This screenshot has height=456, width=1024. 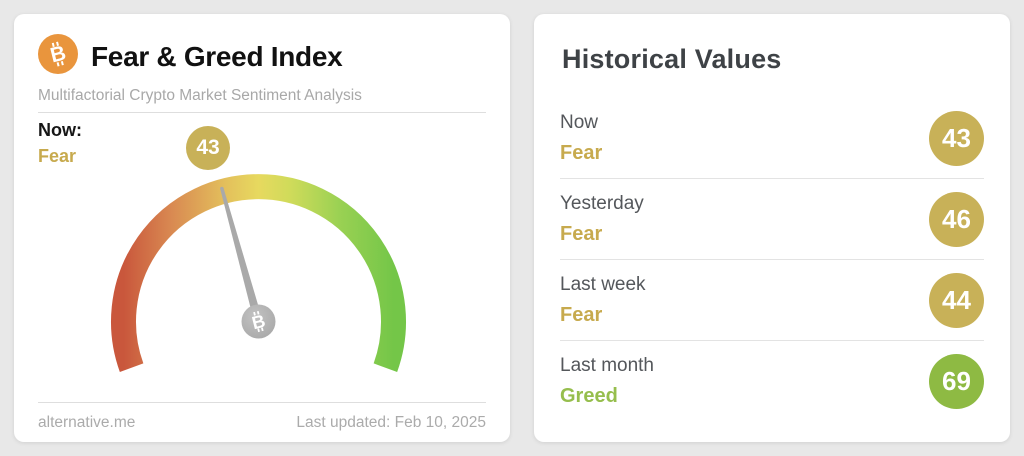 What do you see at coordinates (603, 284) in the screenshot?
I see `history-row-label: Last week` at bounding box center [603, 284].